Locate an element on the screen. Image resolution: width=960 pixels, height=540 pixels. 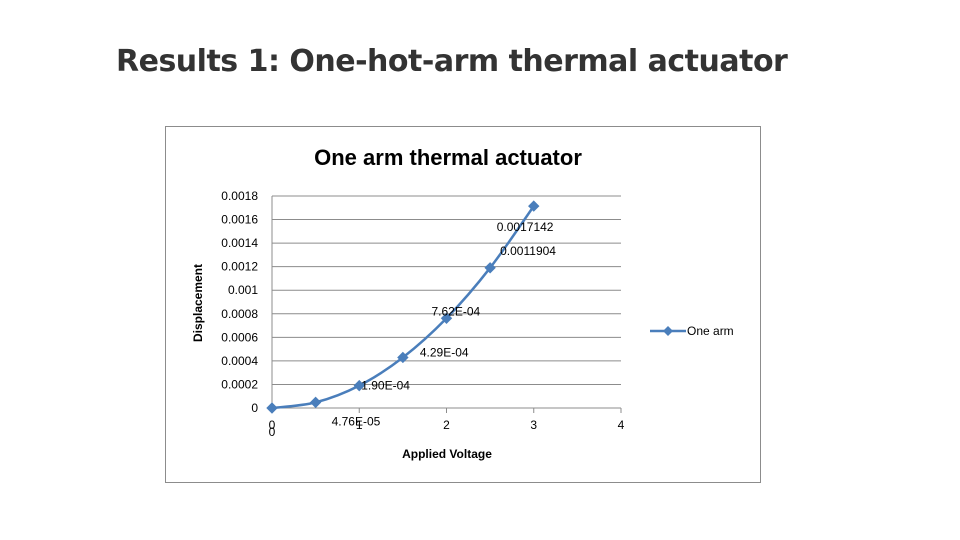
y-tick-label: 0.001 is located at coordinates (243, 290).